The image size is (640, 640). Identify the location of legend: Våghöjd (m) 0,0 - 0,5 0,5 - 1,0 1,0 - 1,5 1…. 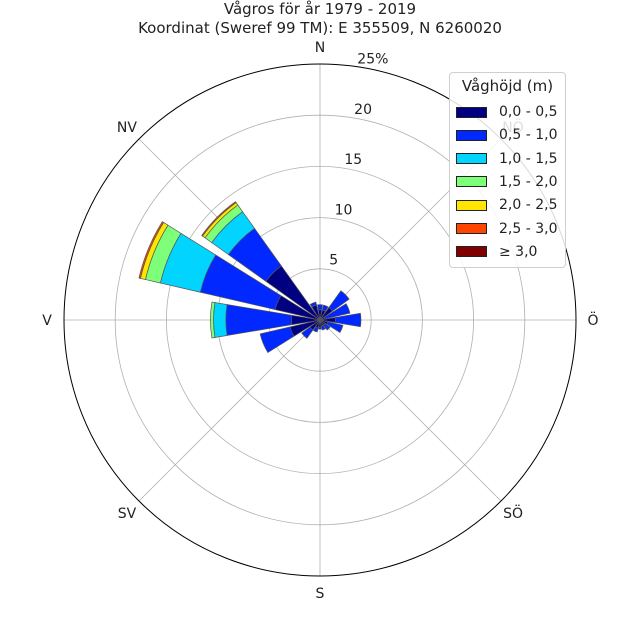
(507, 170).